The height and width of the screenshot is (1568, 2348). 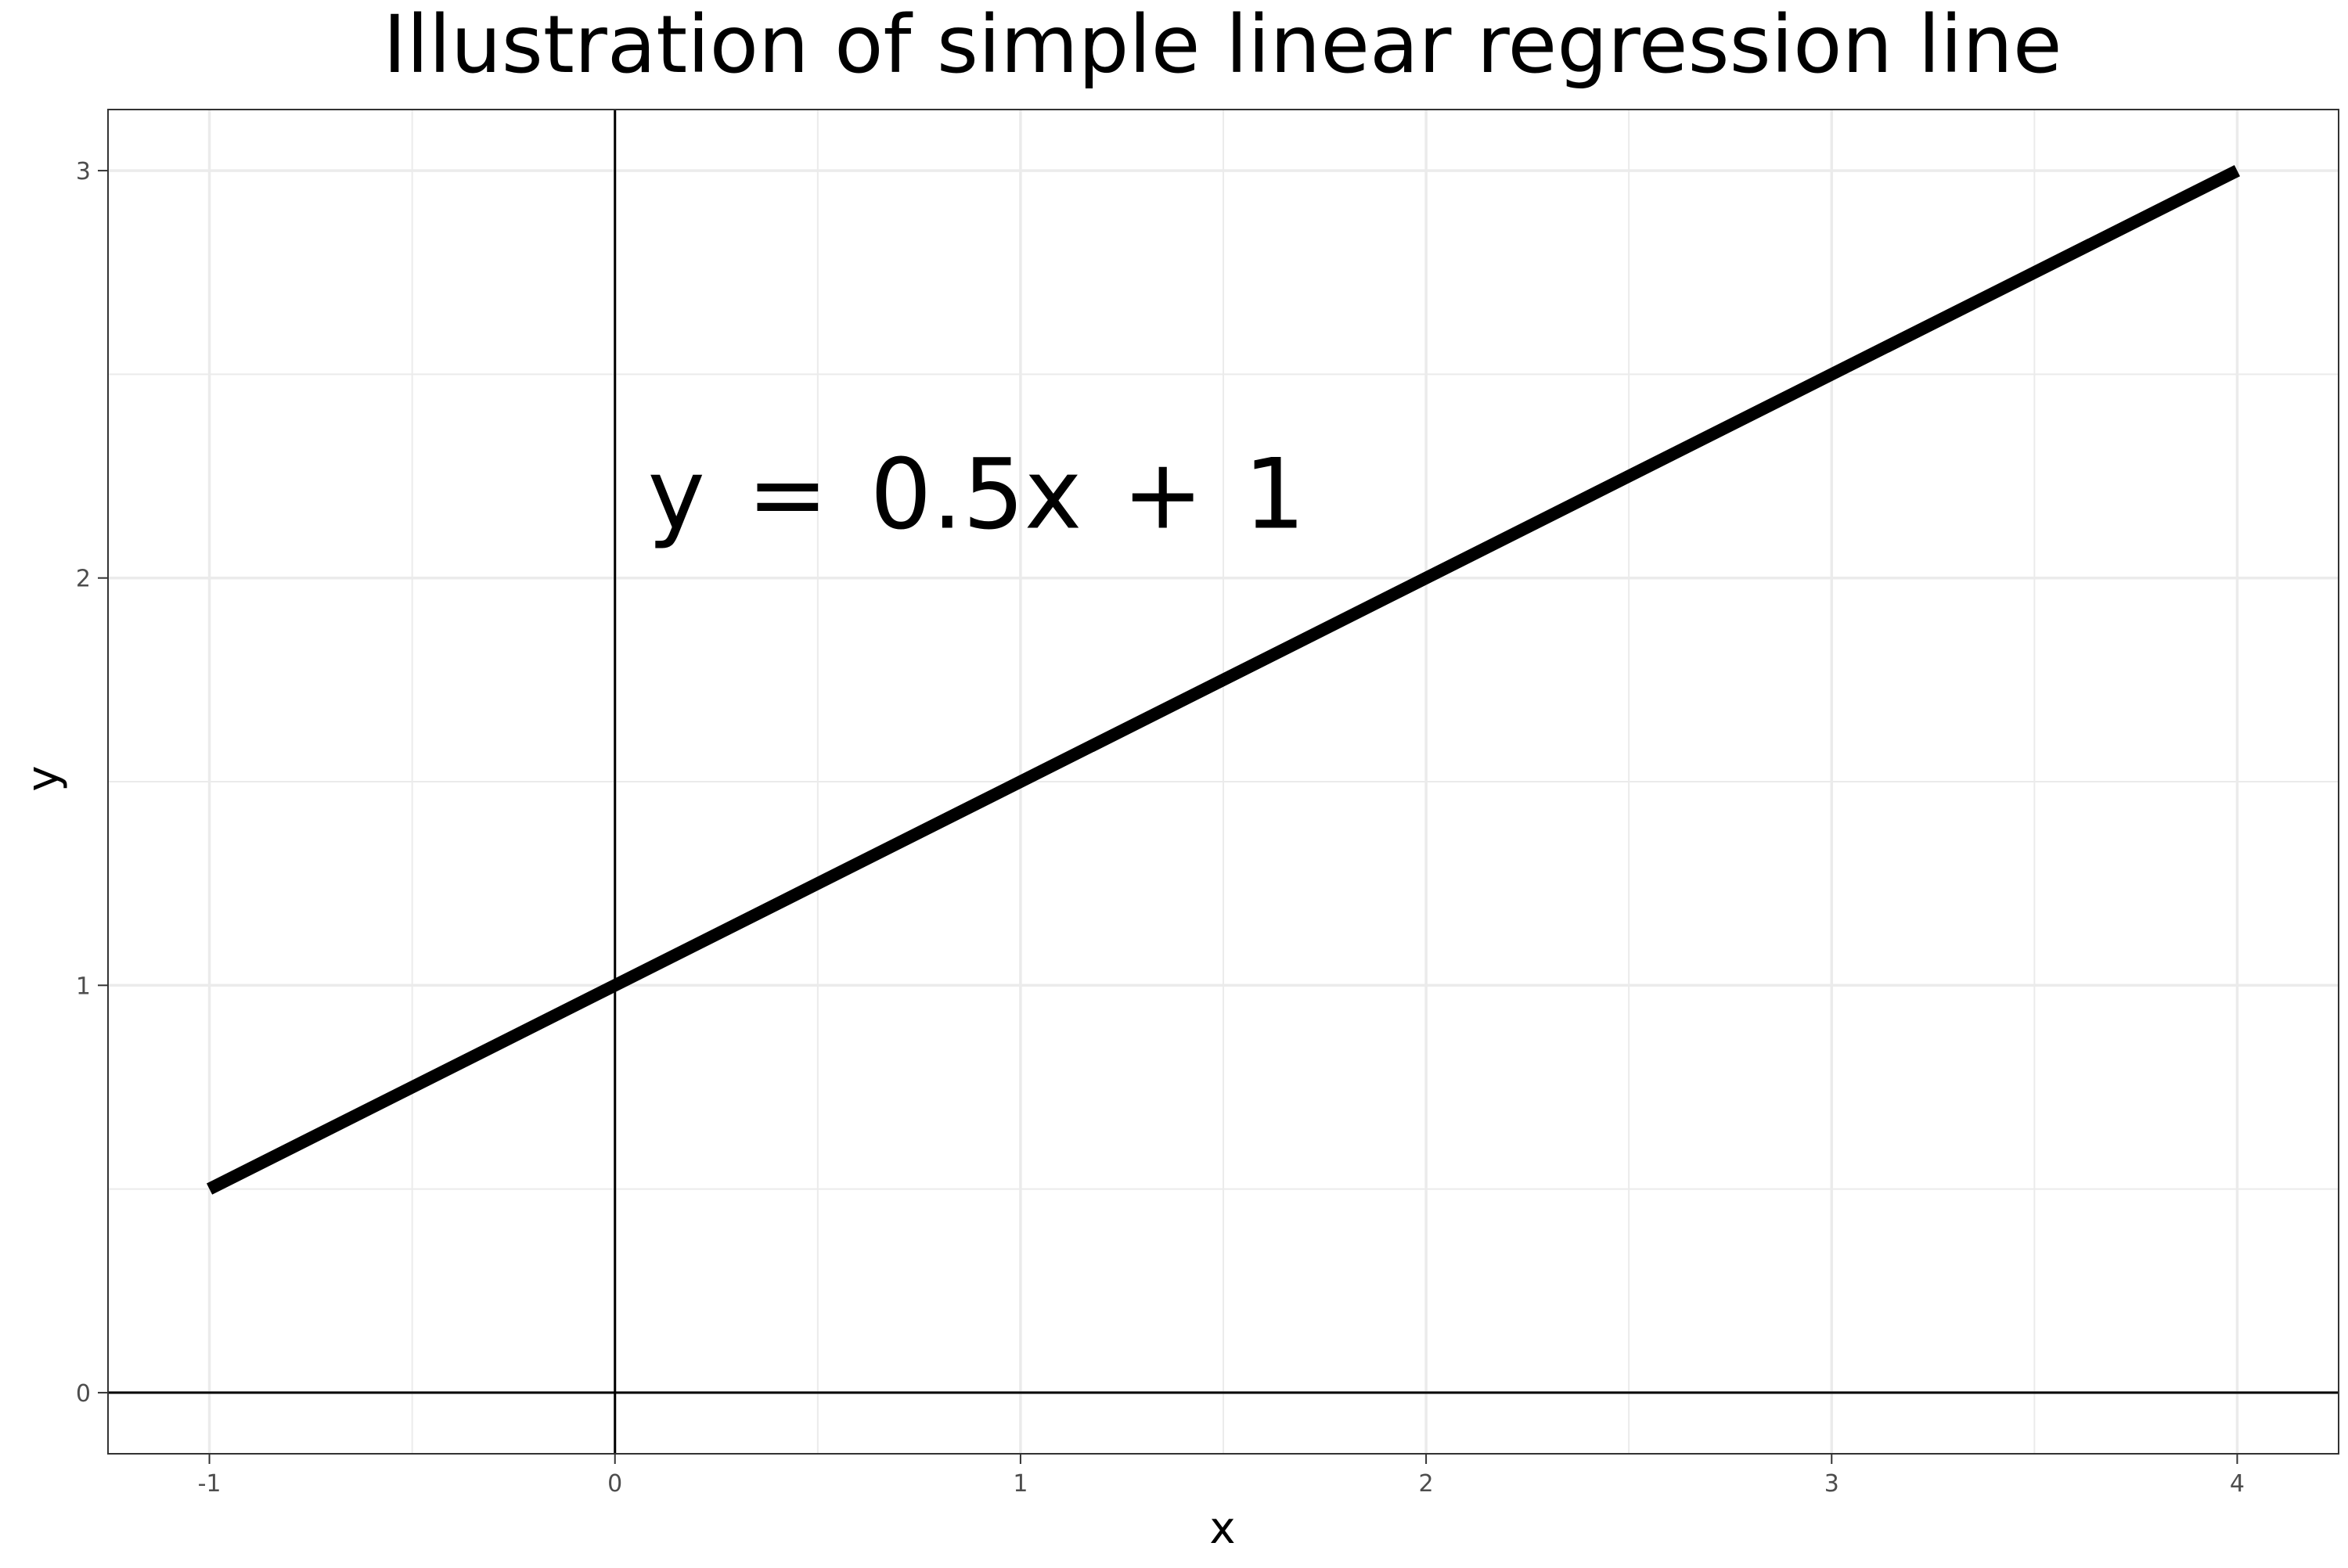 What do you see at coordinates (83, 579) in the screenshot?
I see `y-tick-label: 2` at bounding box center [83, 579].